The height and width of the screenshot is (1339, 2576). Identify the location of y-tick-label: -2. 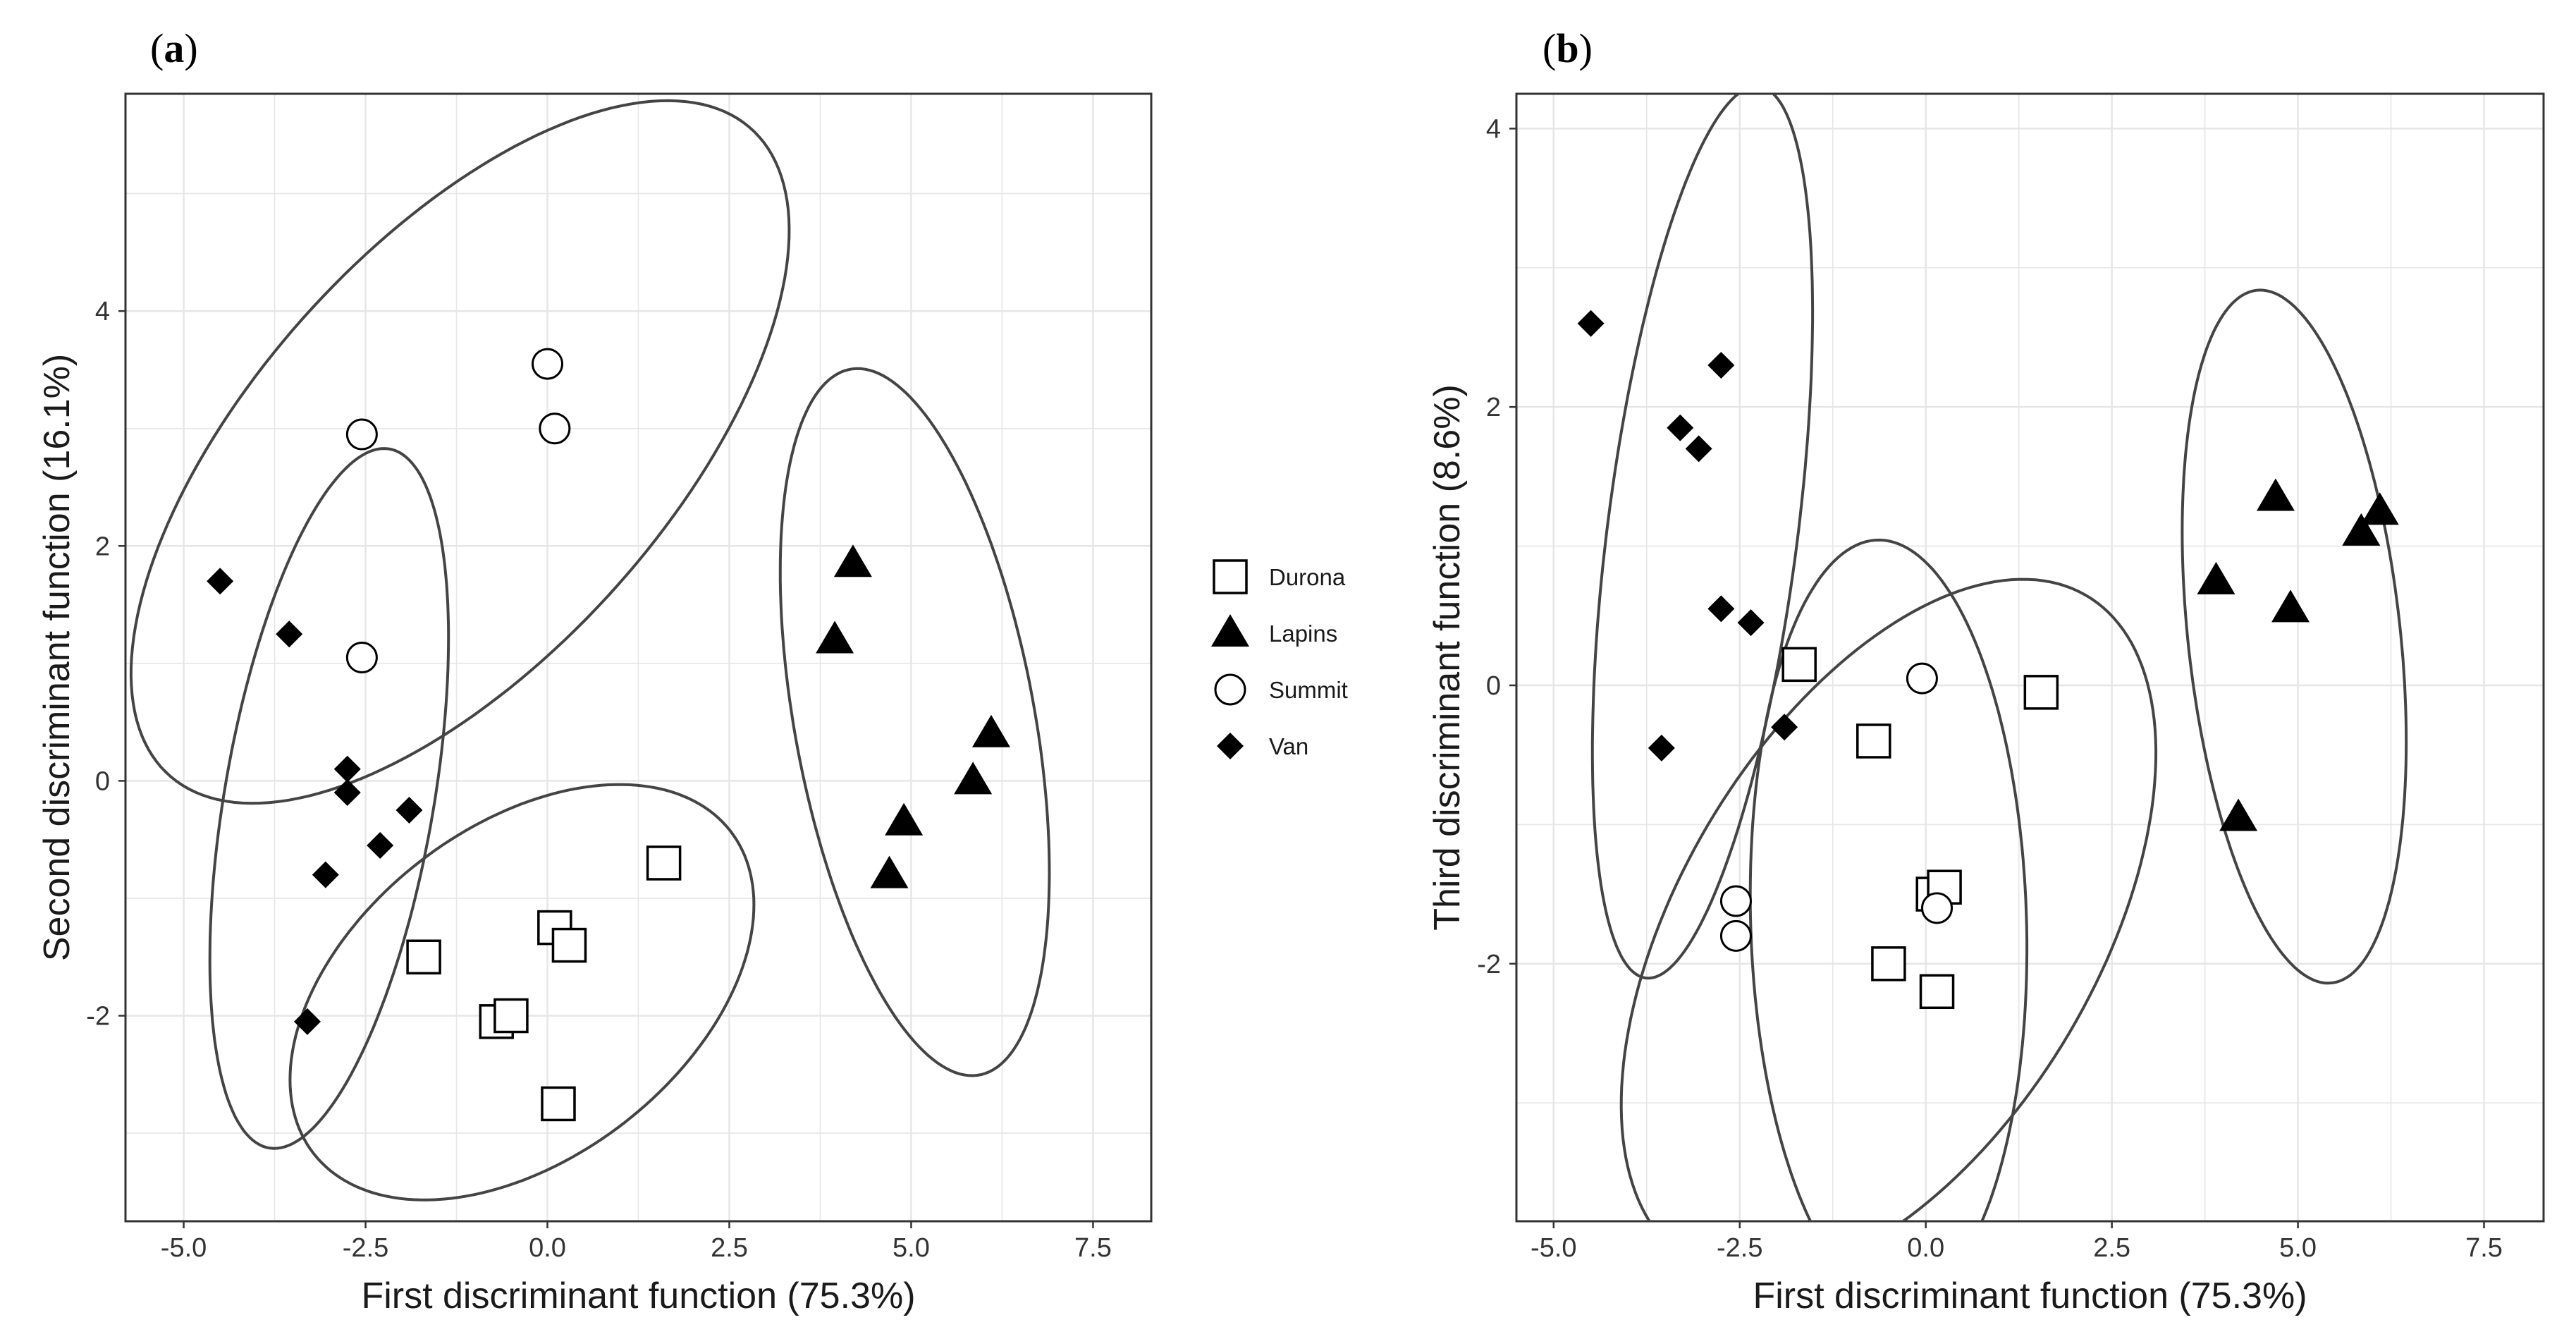
(1489, 964).